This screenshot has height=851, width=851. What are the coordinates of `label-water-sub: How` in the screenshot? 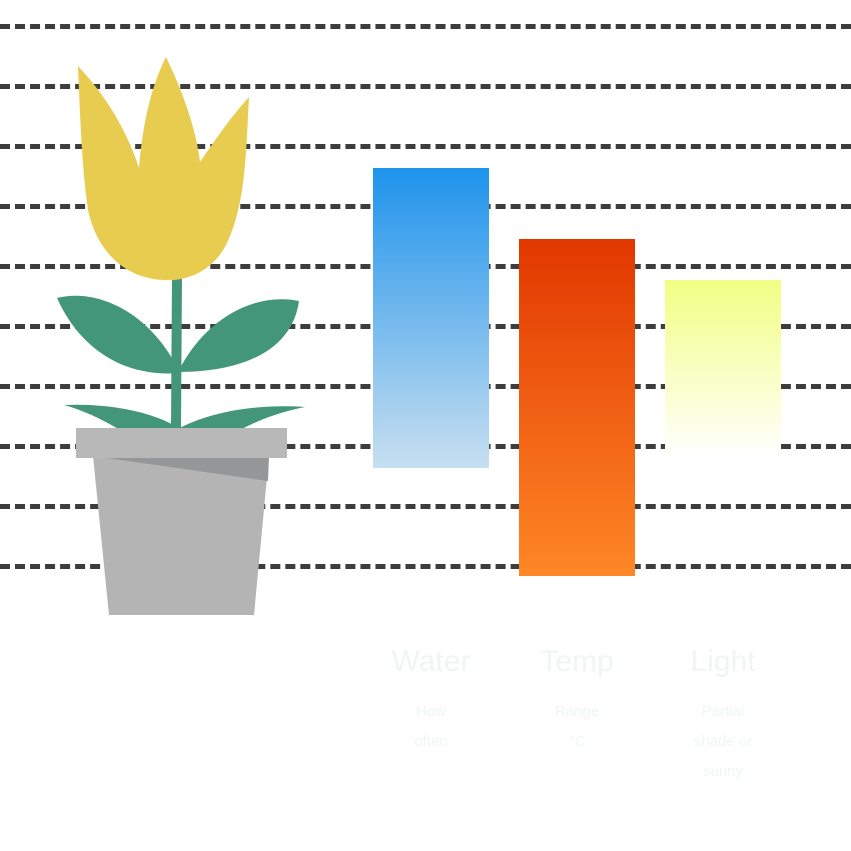 It's located at (430, 711).